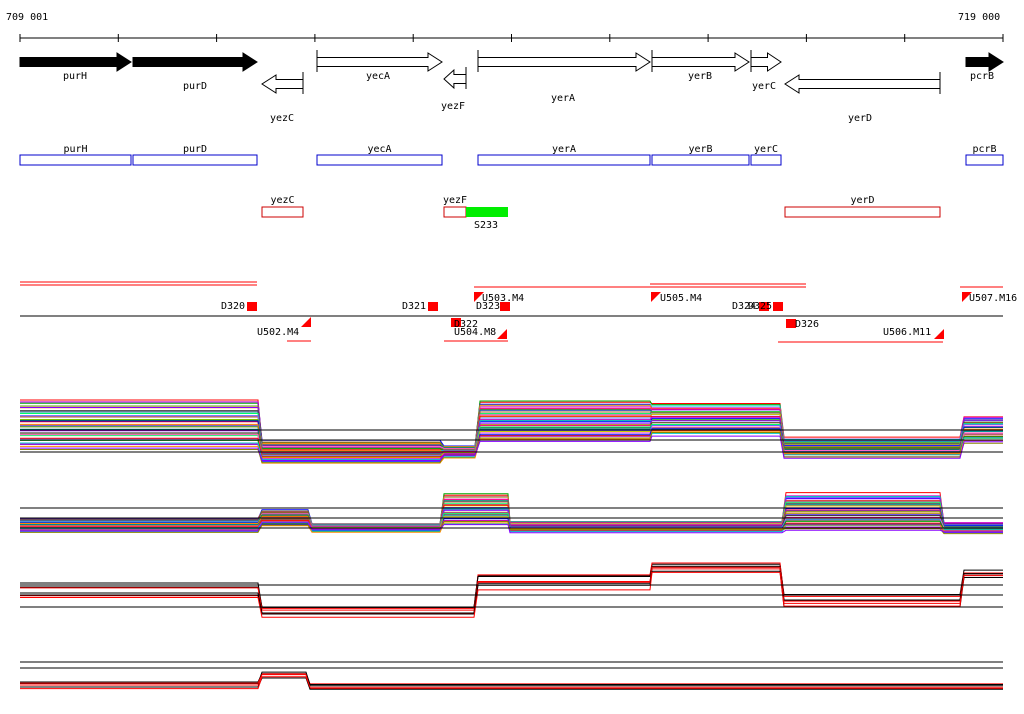  Describe the element at coordinates (75, 76) in the screenshot. I see `gene-label-purH: purH` at that location.